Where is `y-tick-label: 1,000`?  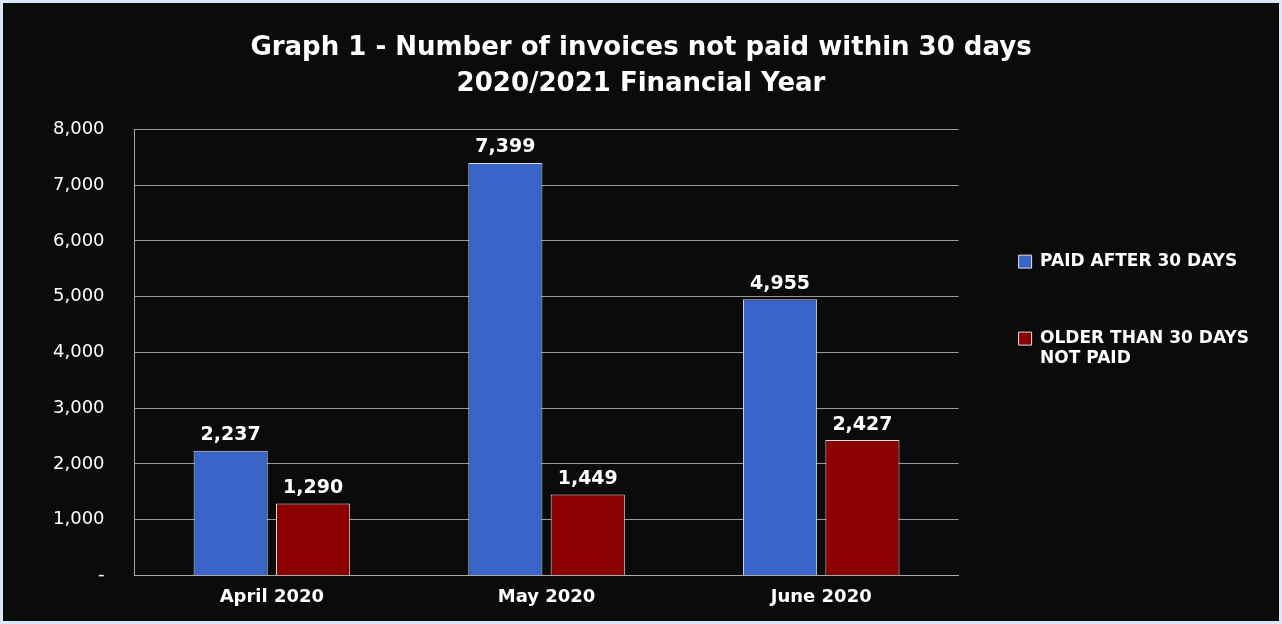
y-tick-label: 1,000 is located at coordinates (79, 518).